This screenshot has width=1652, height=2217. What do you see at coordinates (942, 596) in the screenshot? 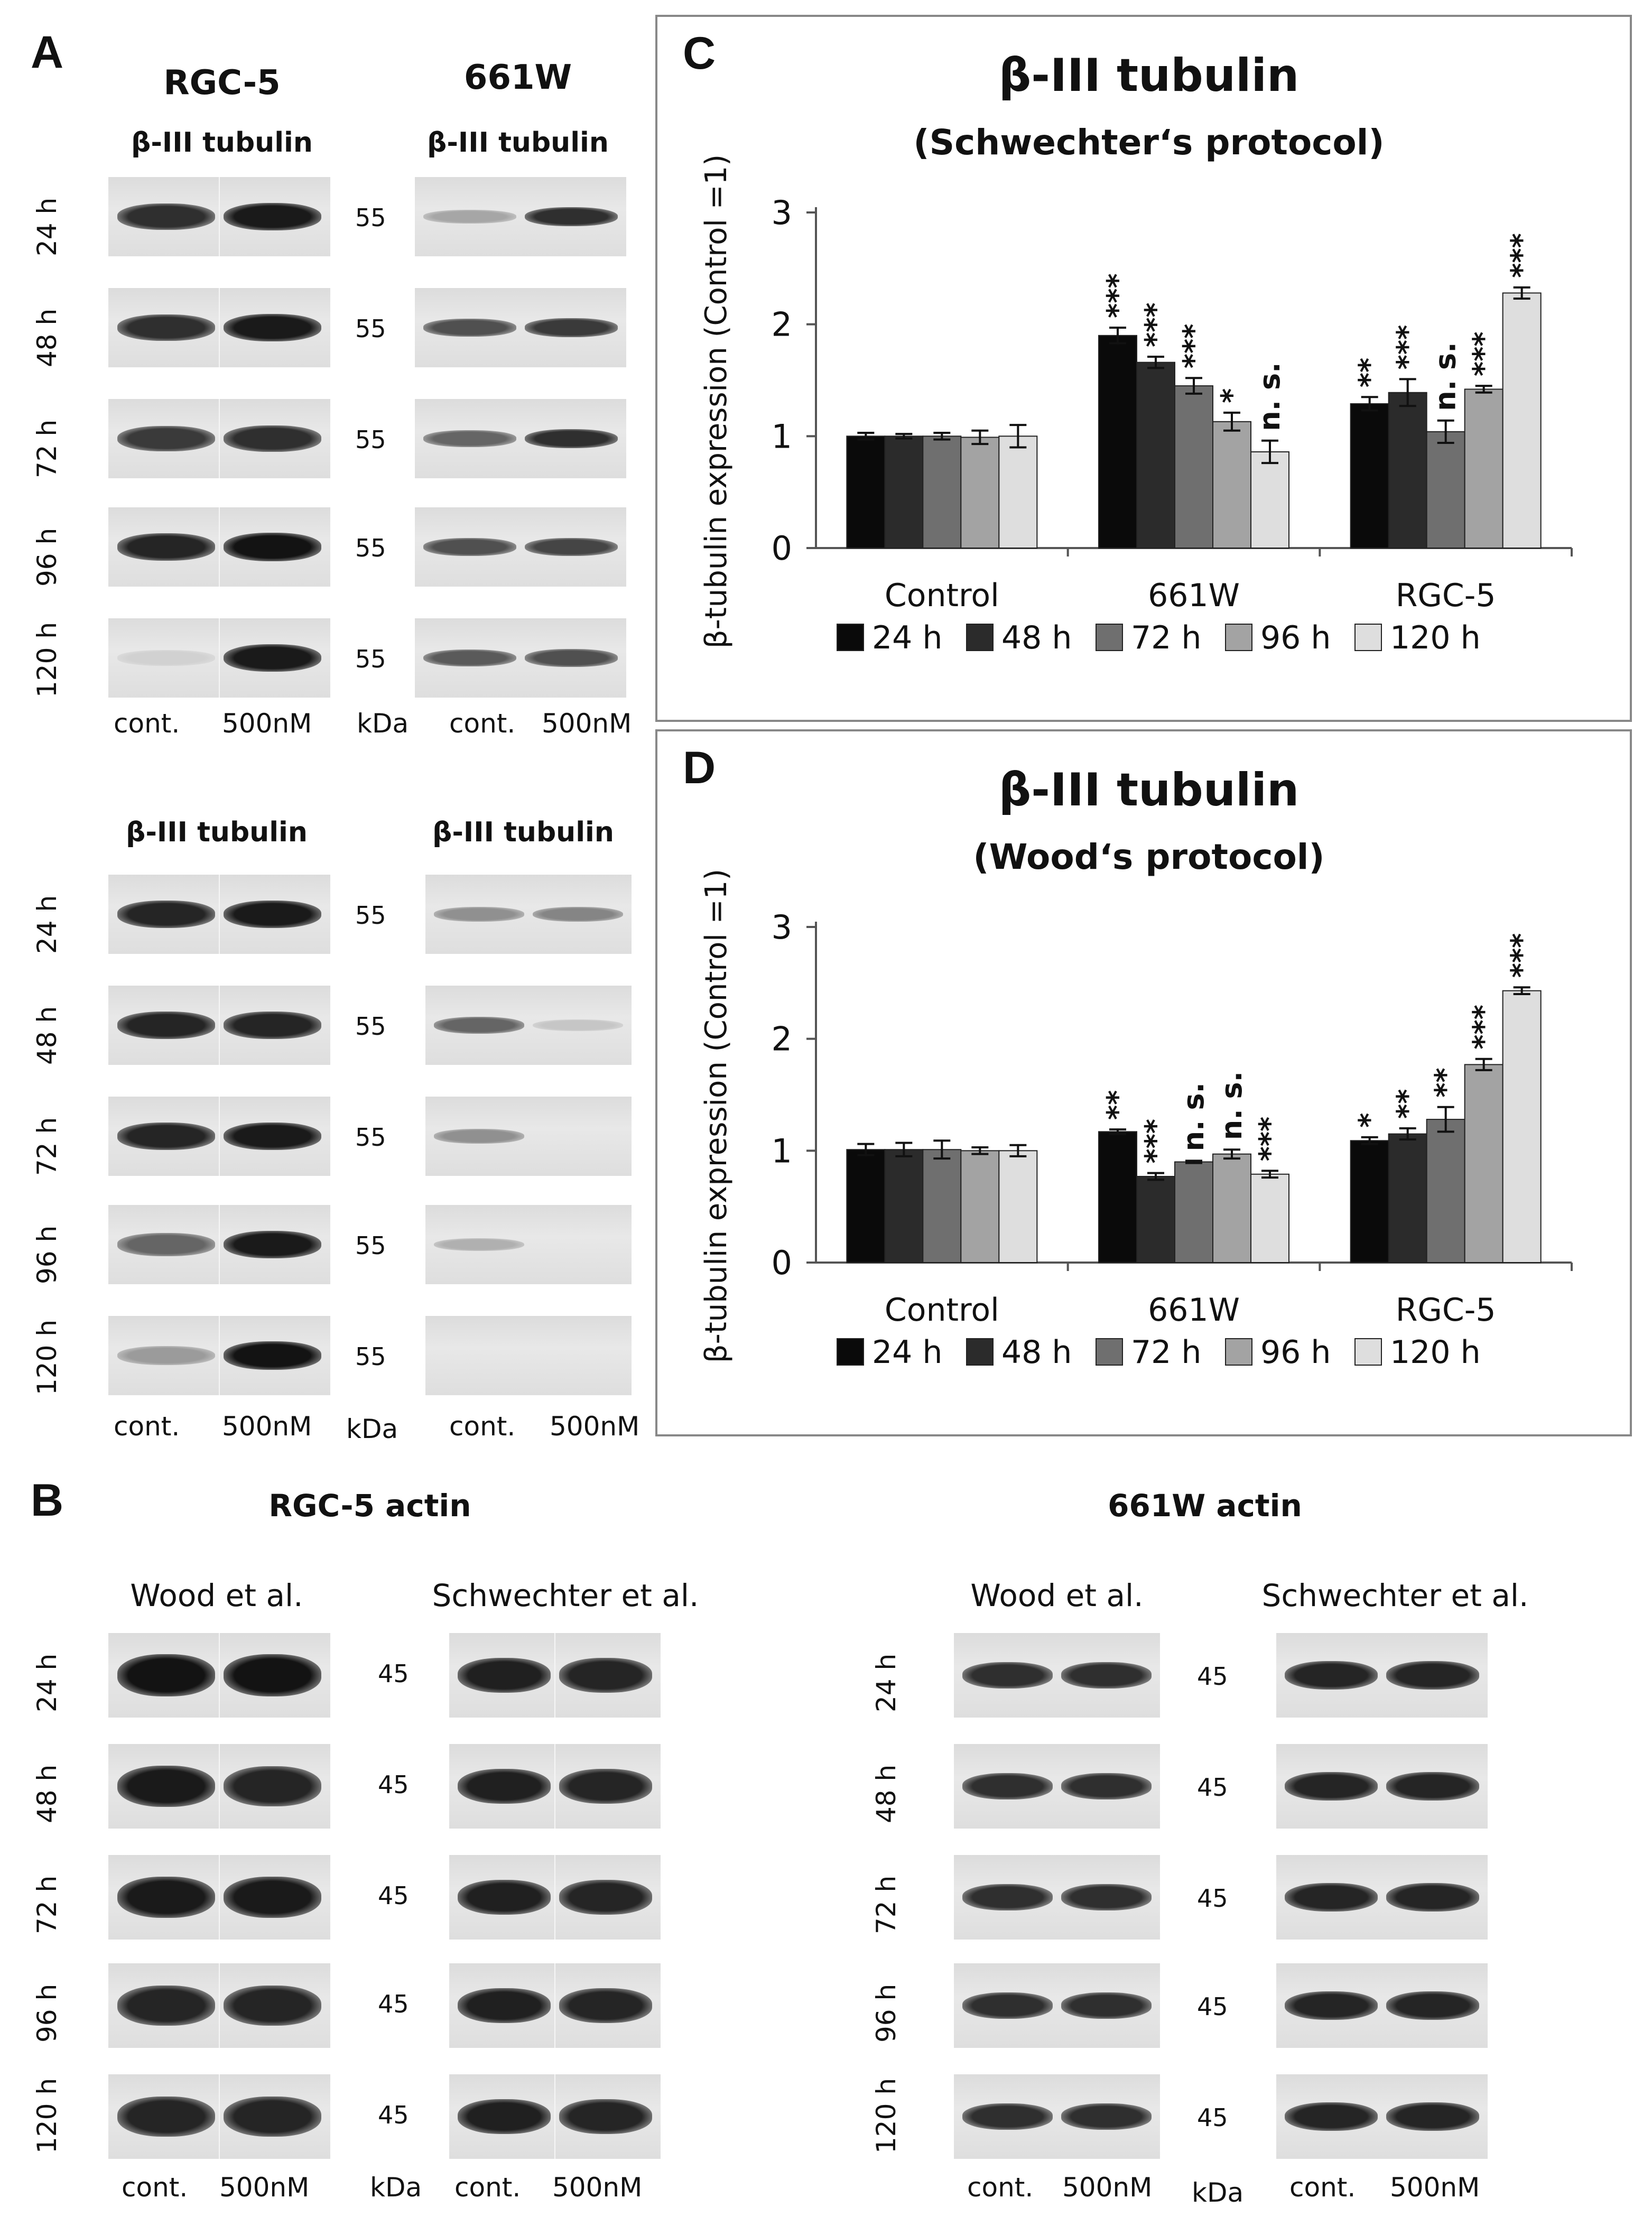
I see `x-category-label: Control` at bounding box center [942, 596].